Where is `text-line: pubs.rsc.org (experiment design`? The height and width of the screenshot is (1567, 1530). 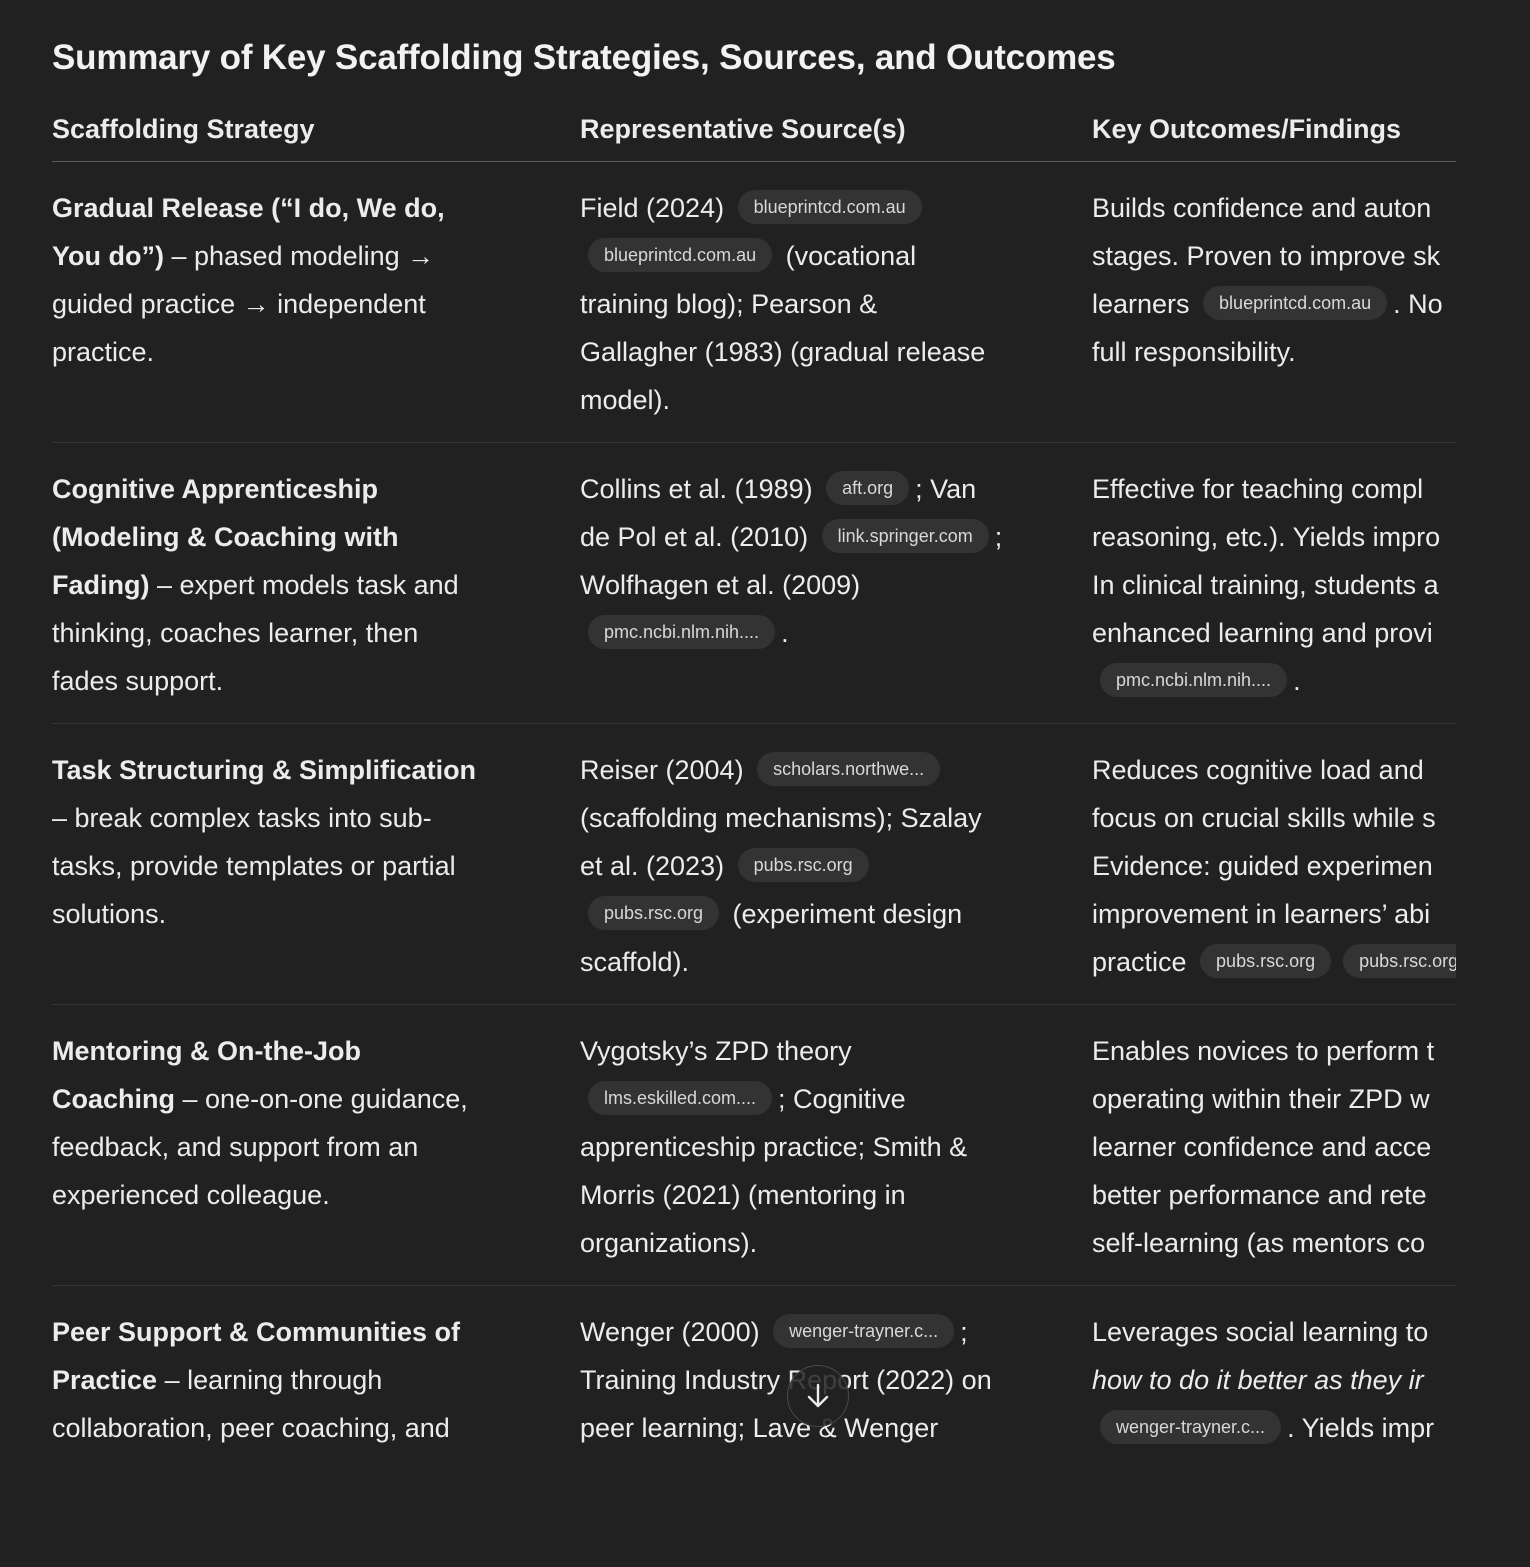 text-line: pubs.rsc.org (experiment design is located at coordinates (836, 914).